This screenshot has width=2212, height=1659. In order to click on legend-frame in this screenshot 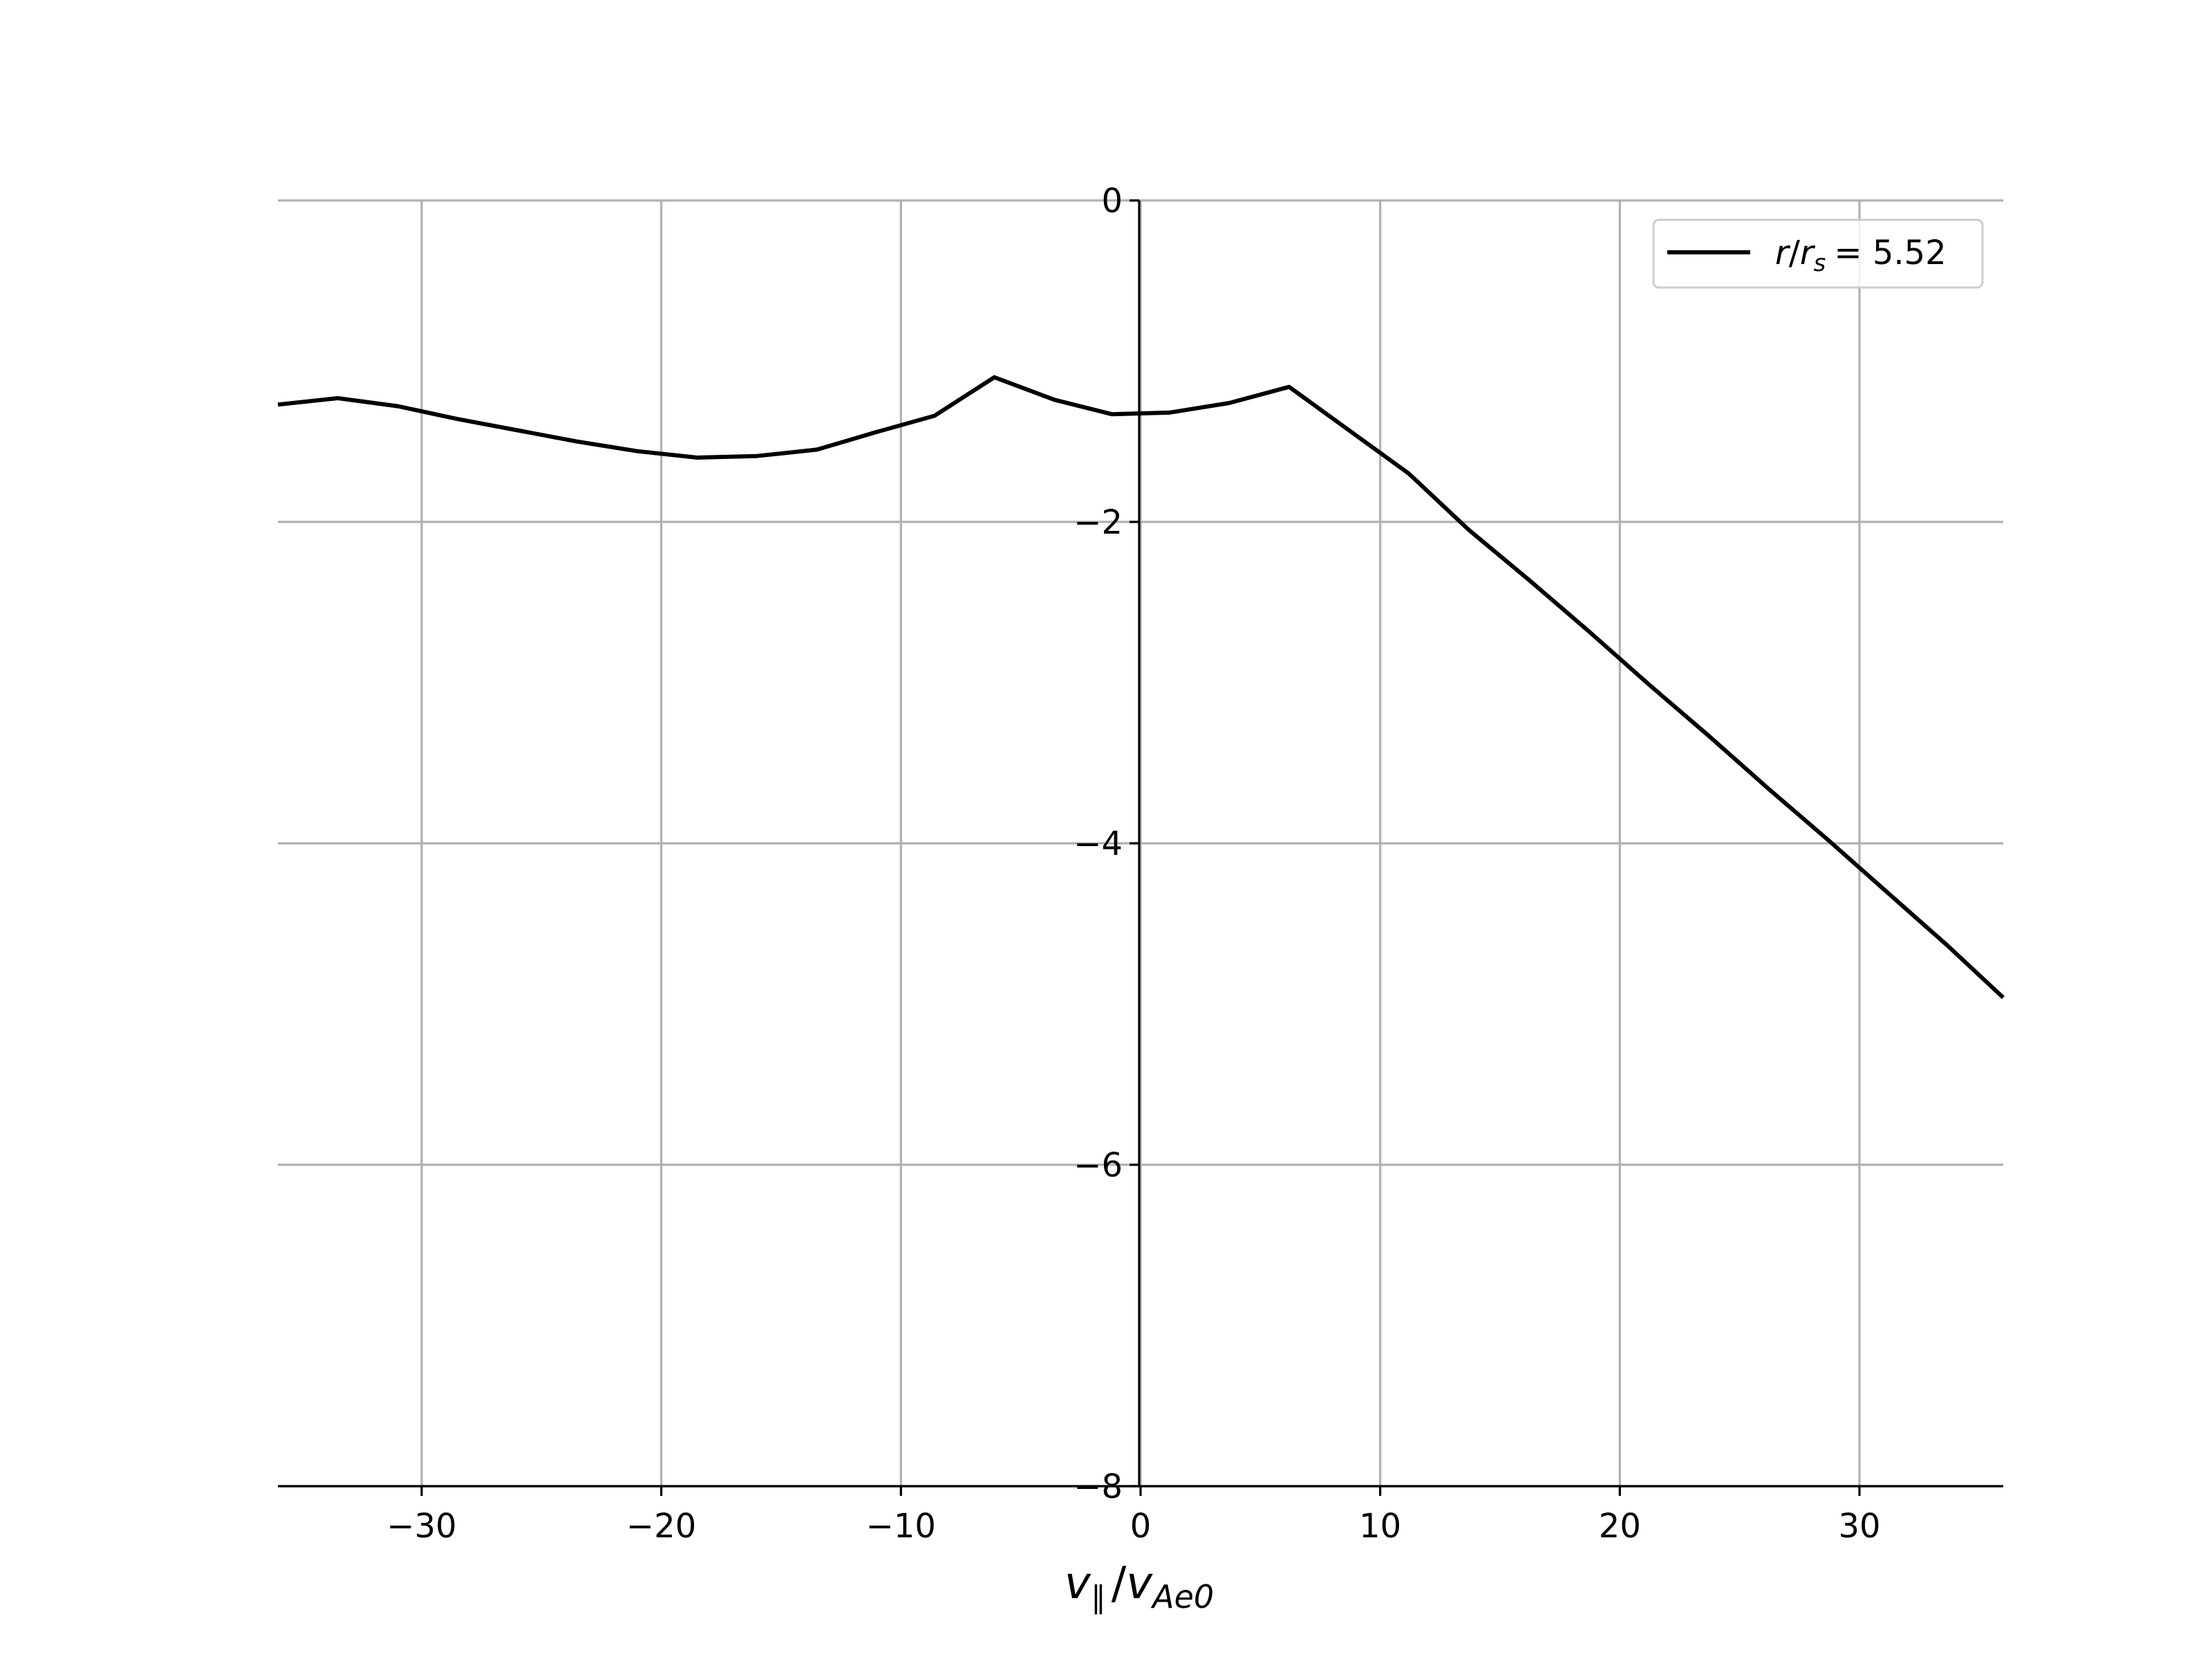, I will do `click(1818, 253)`.